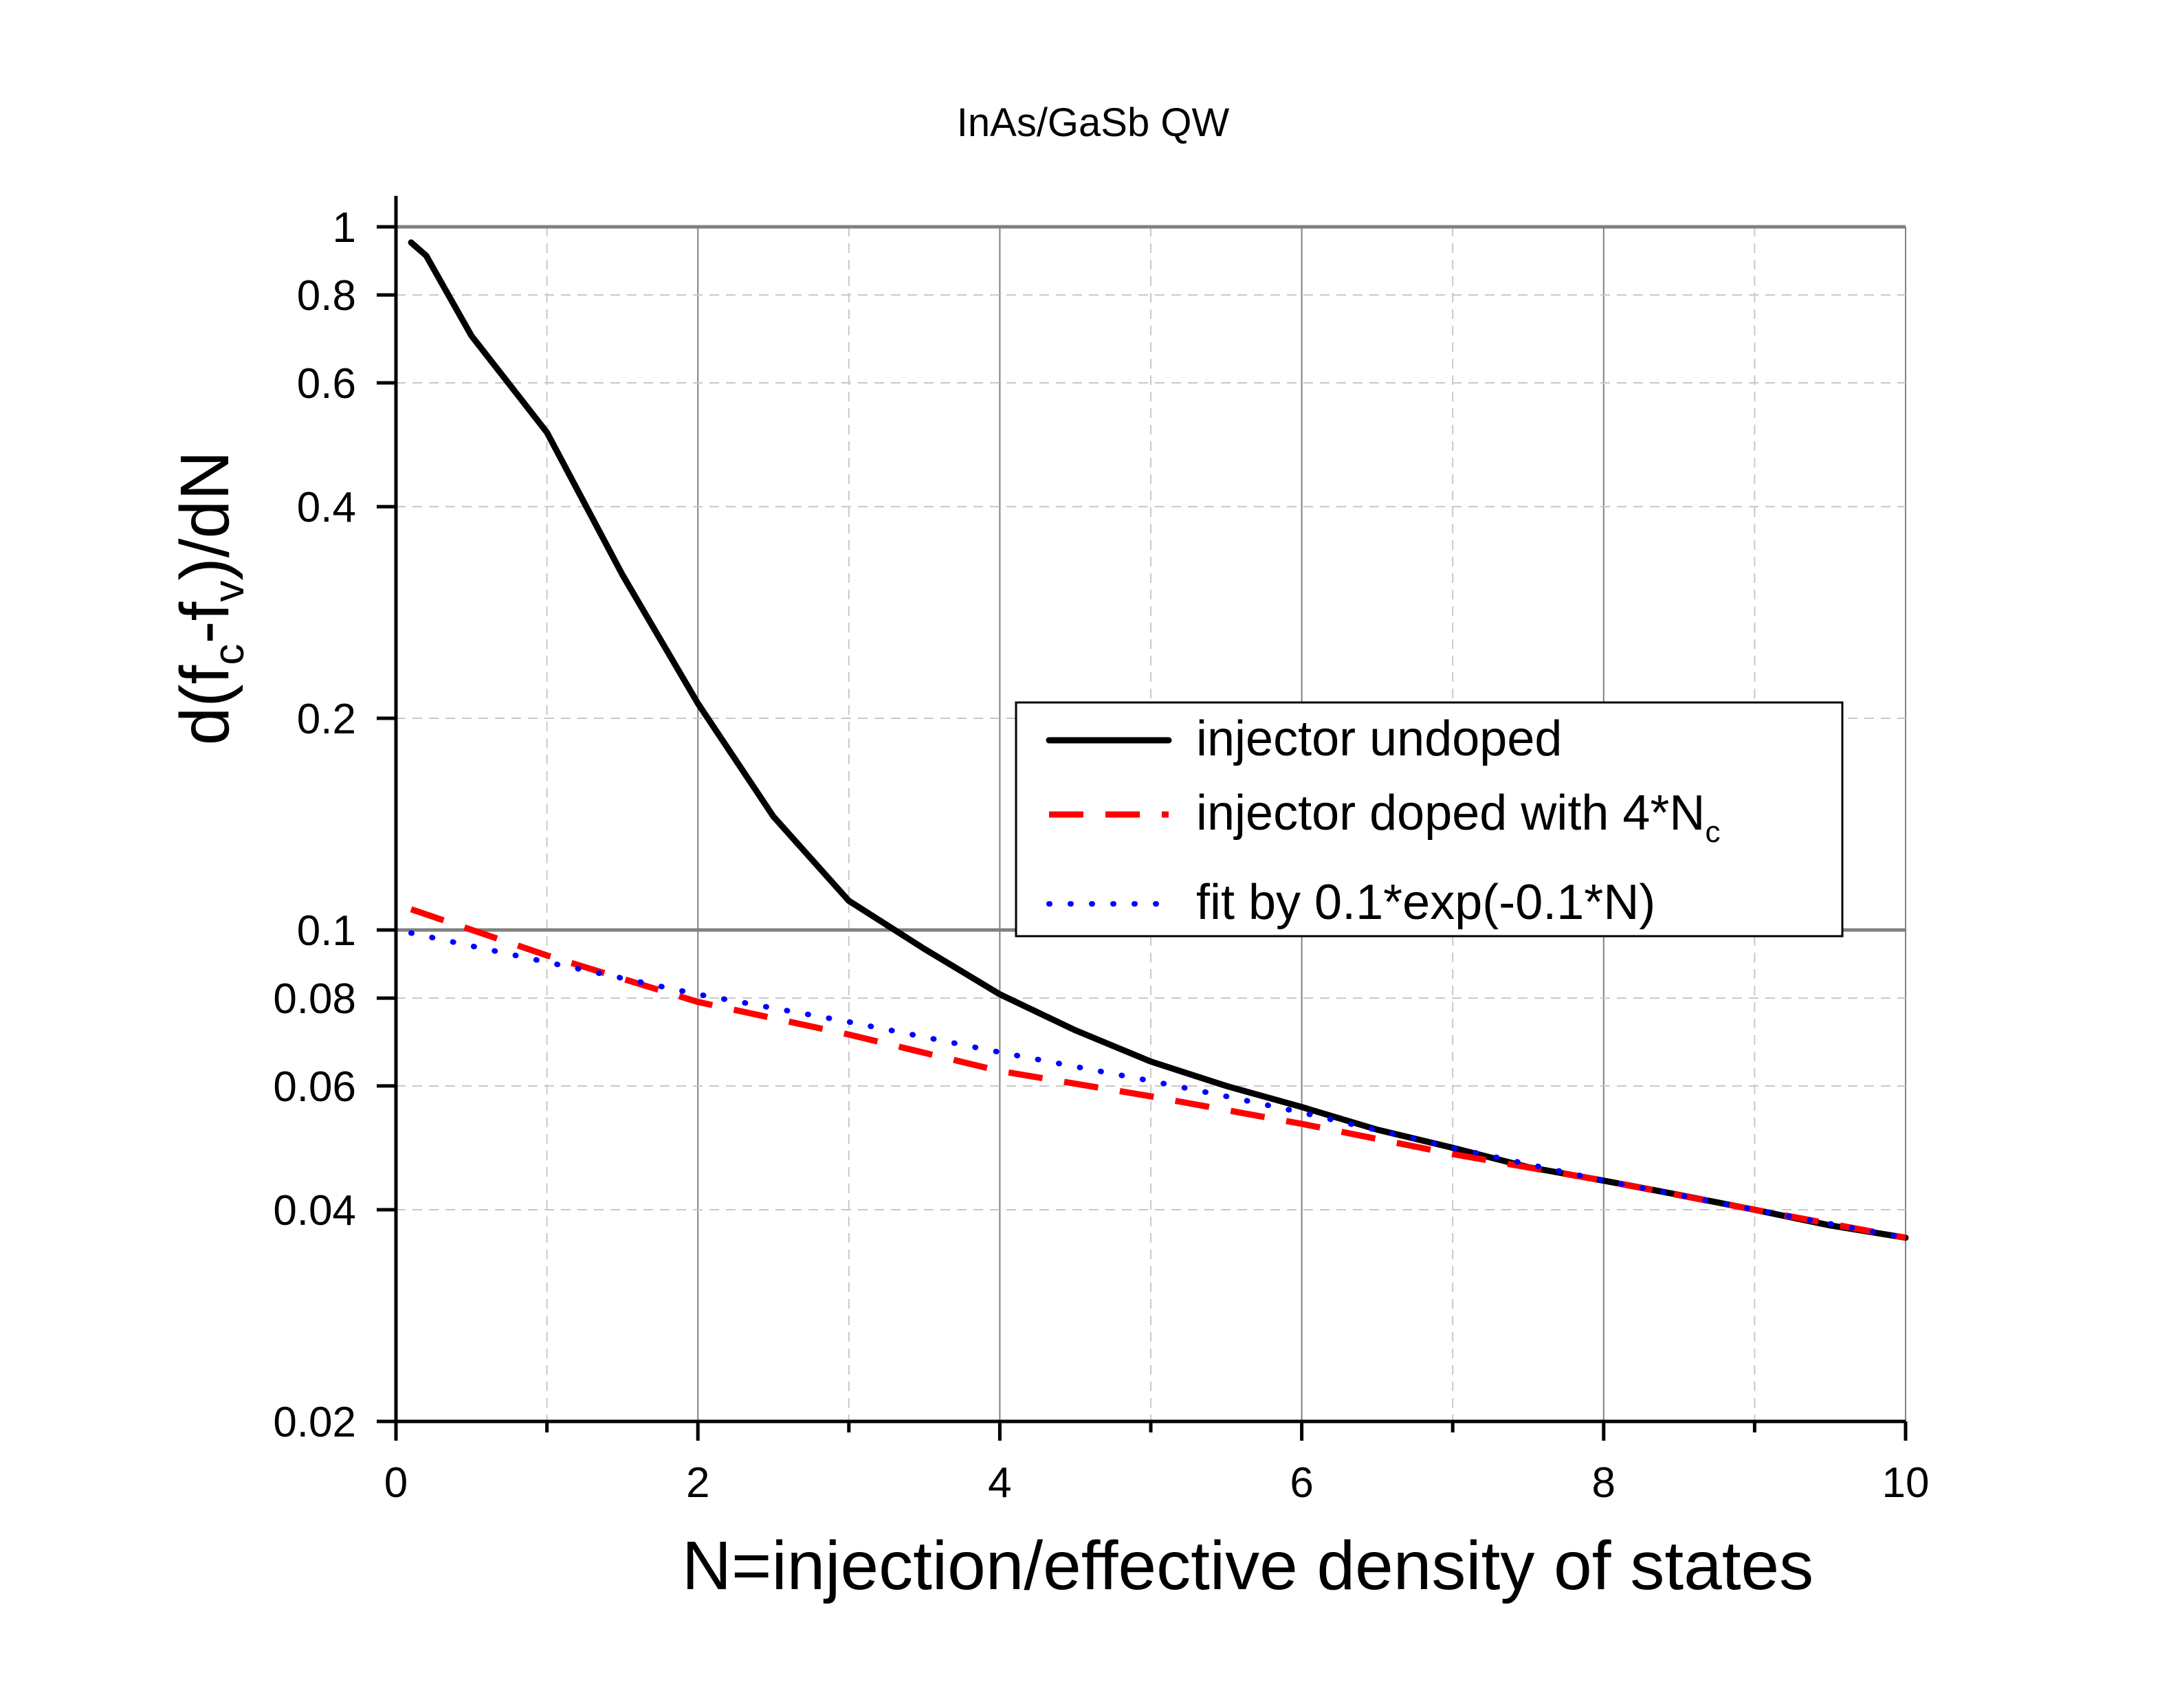 This screenshot has width=2184, height=1684. Describe the element at coordinates (326, 384) in the screenshot. I see `y-tick-label: 0.6` at that location.